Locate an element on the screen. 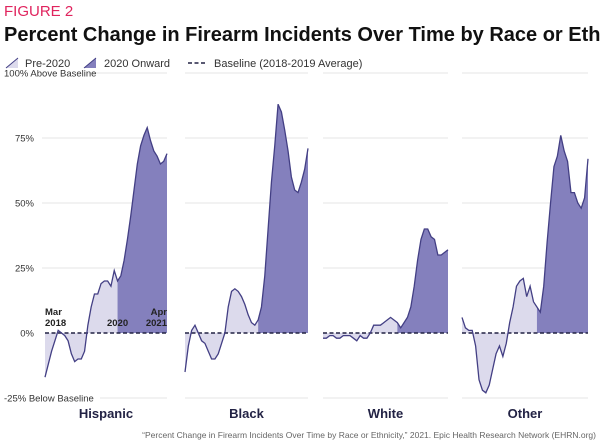 Image resolution: width=600 pixels, height=445 pixels. legend-pre-2020-label: Pre-2020 is located at coordinates (47, 64).